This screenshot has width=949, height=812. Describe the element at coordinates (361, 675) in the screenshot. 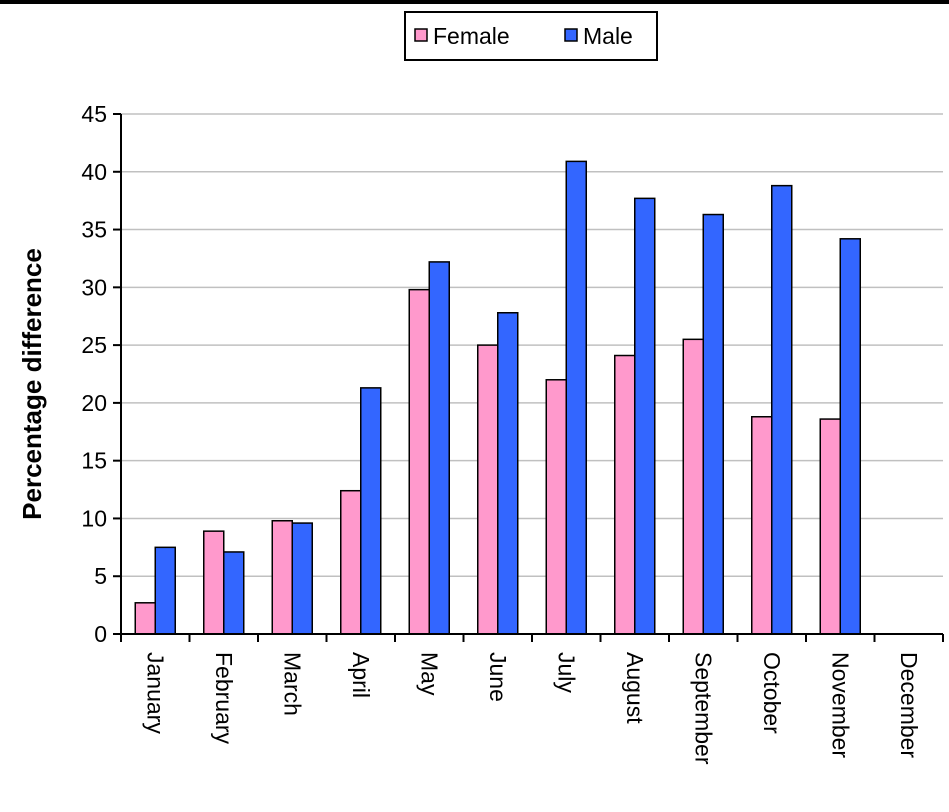

I see `x-category-label: April` at that location.